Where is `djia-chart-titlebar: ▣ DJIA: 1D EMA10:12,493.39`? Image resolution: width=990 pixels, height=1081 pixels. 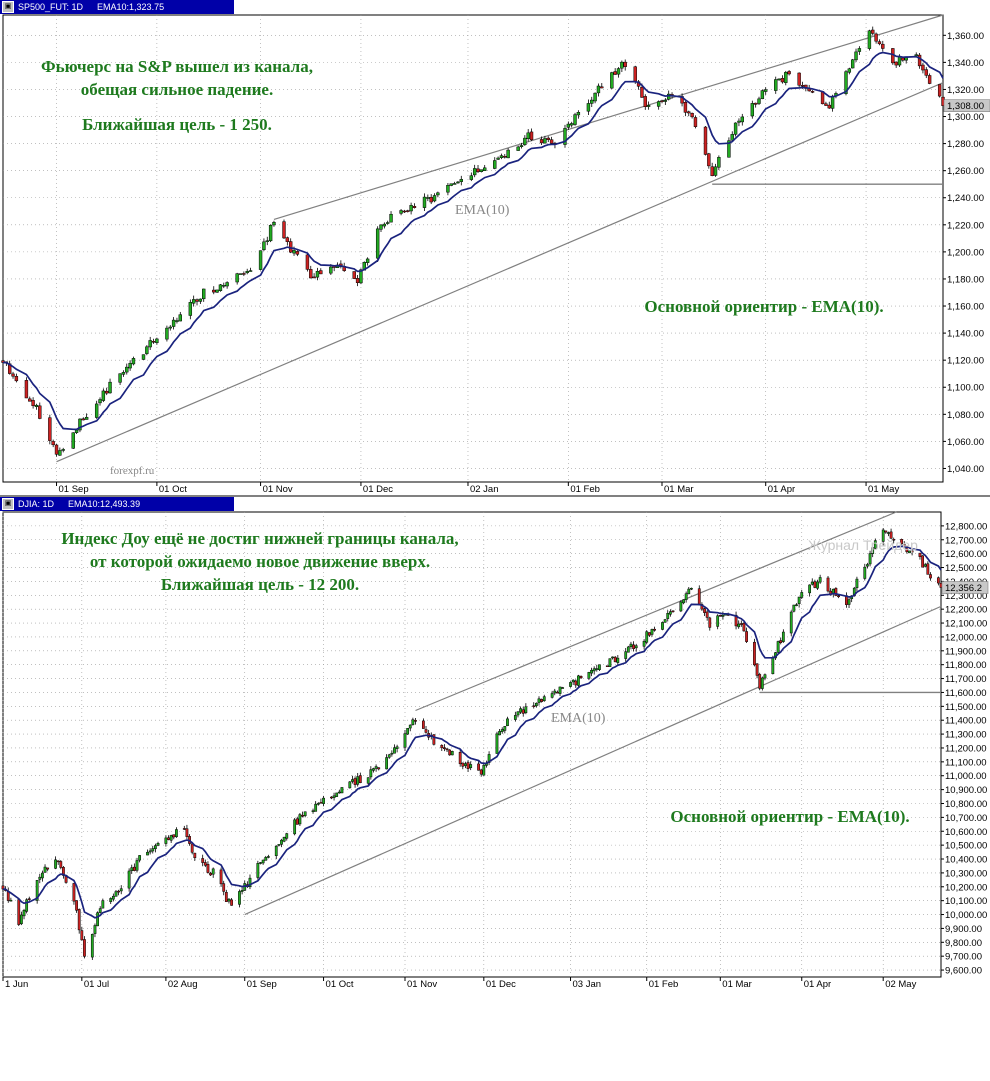
djia-chart-titlebar: ▣ DJIA: 1D EMA10:12,493.39 is located at coordinates (117, 504).